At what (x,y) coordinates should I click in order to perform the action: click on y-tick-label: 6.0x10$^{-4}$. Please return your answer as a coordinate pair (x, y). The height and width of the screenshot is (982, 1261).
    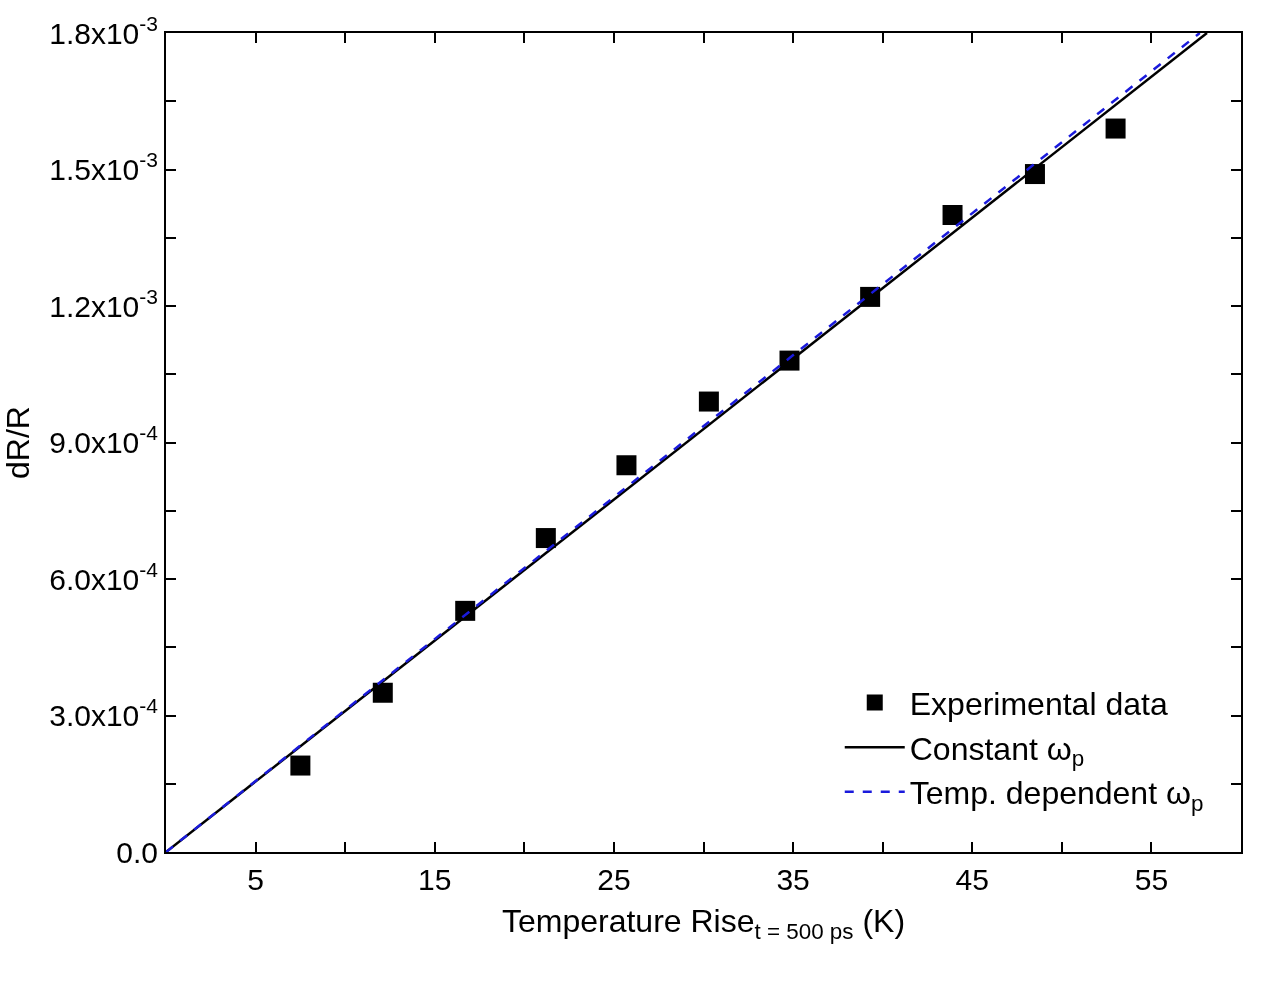
    Looking at the image, I should click on (104, 576).